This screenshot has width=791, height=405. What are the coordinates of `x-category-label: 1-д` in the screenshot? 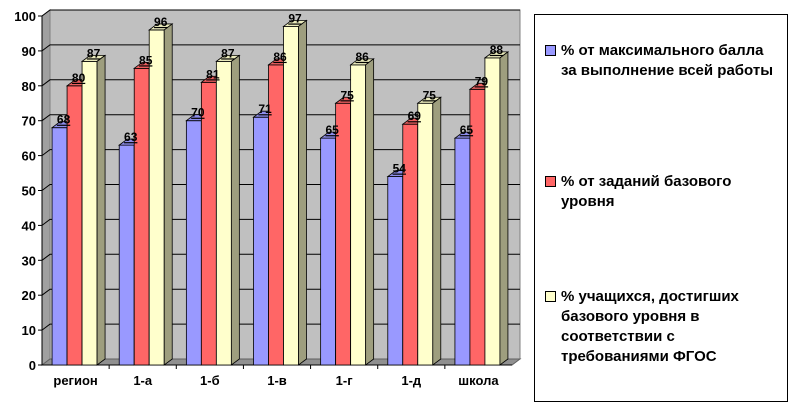 It's located at (411, 380).